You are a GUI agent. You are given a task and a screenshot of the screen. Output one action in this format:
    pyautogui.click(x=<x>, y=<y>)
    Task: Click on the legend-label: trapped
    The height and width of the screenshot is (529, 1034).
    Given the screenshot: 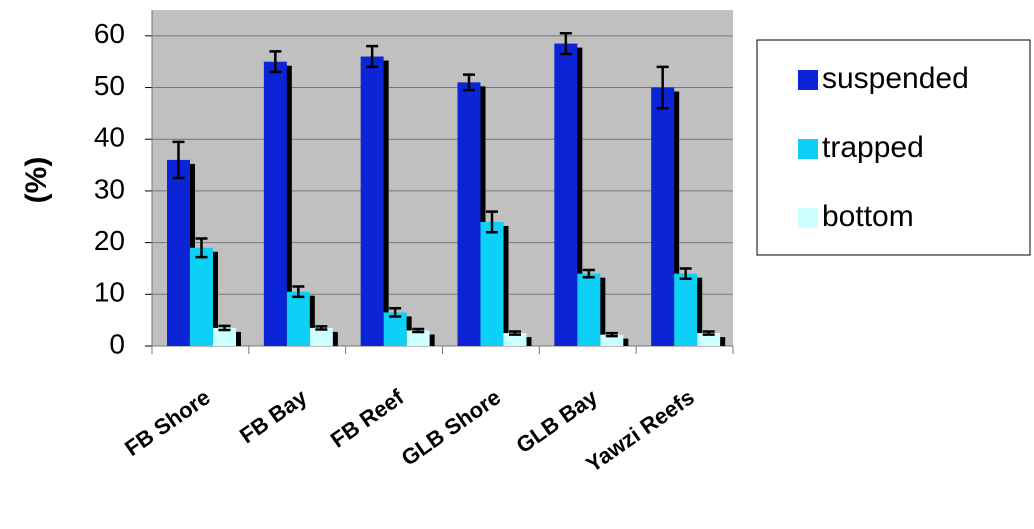 What is the action you would take?
    pyautogui.click(x=873, y=147)
    